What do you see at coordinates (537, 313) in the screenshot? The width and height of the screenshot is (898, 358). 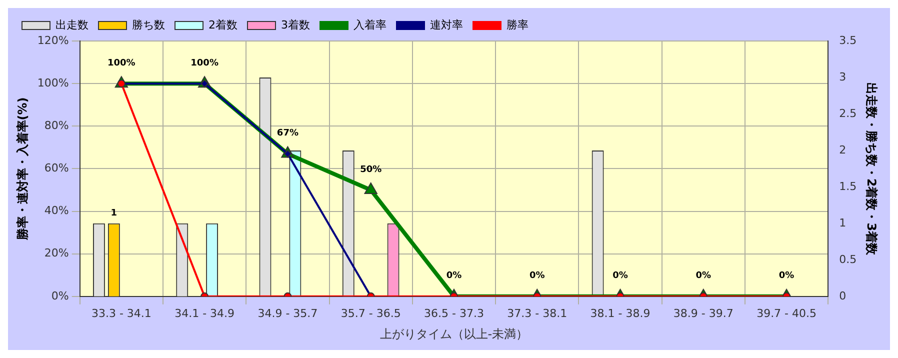 I see `x-tick-label: 37.3 - 38.1` at bounding box center [537, 313].